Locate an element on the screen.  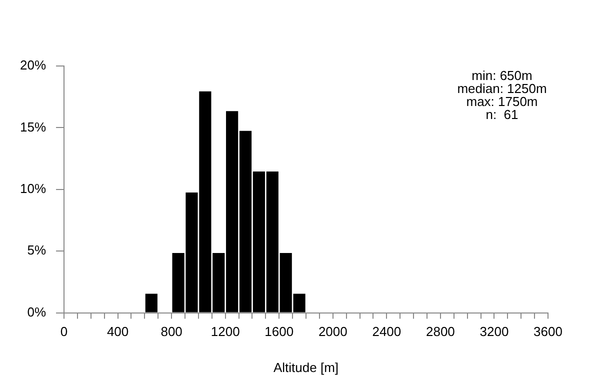
x-tick-label: 0 is located at coordinates (64, 332).